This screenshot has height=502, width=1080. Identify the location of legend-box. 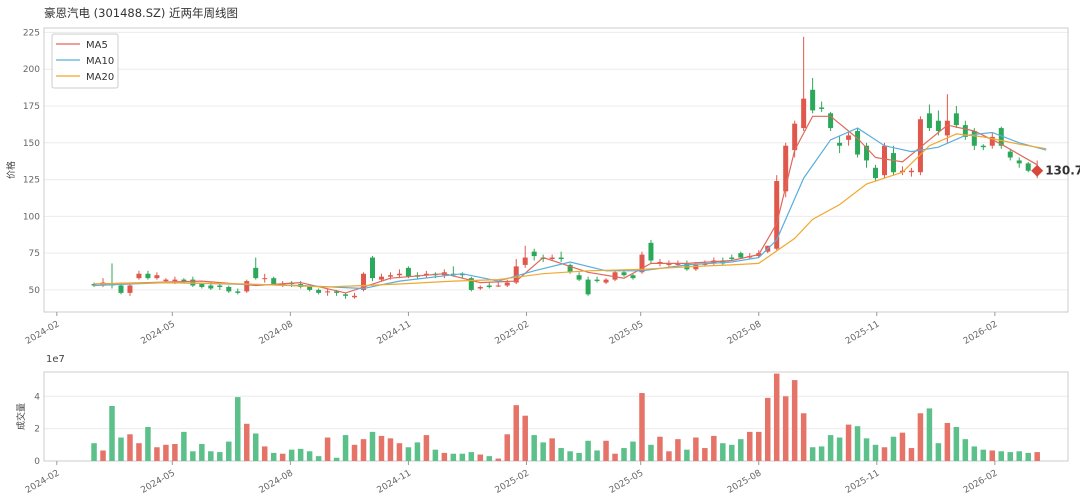
(85, 61).